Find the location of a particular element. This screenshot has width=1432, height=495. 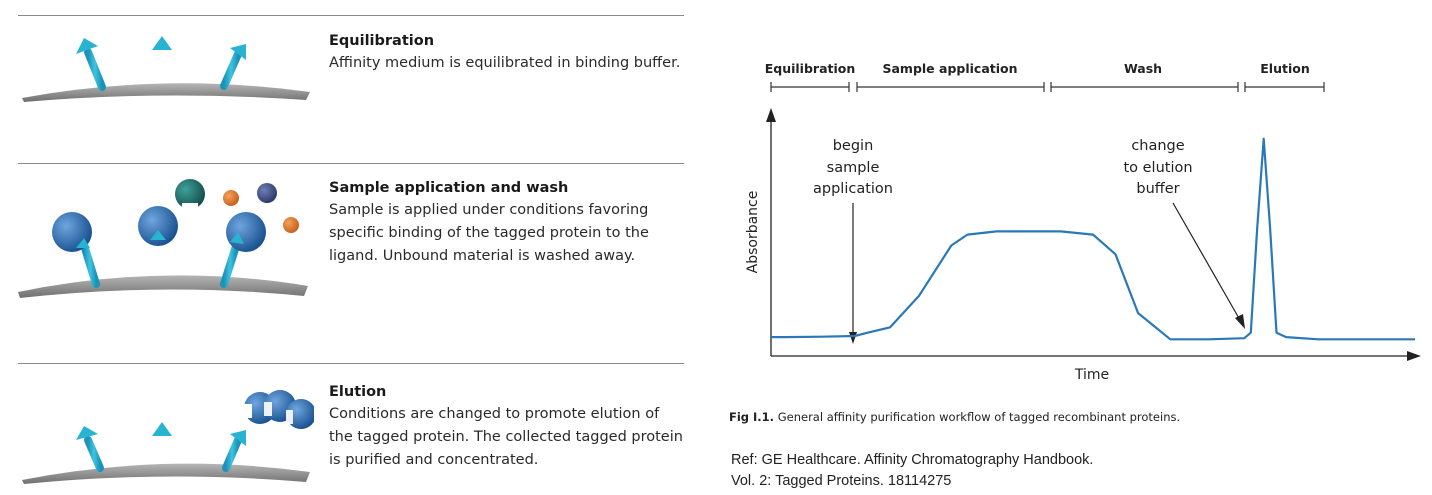

phase-label: Elution is located at coordinates (1284, 68).